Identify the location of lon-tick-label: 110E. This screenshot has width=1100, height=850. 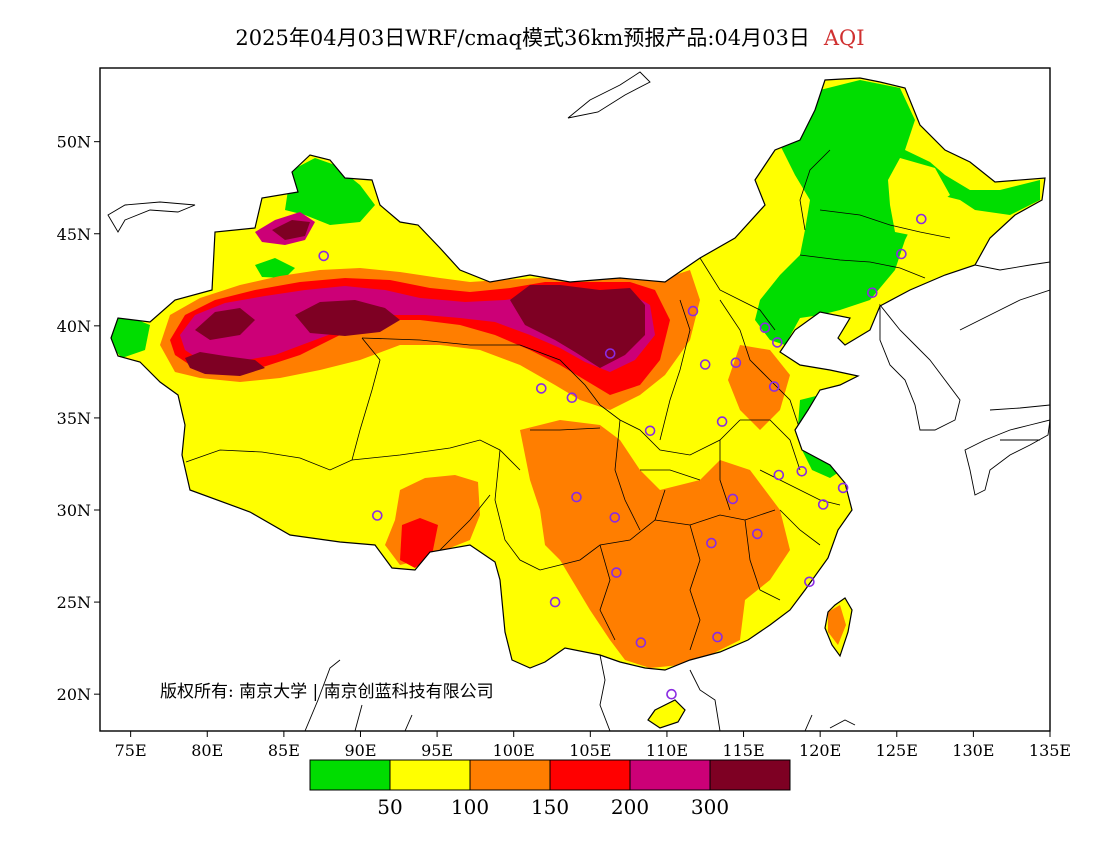
(667, 750).